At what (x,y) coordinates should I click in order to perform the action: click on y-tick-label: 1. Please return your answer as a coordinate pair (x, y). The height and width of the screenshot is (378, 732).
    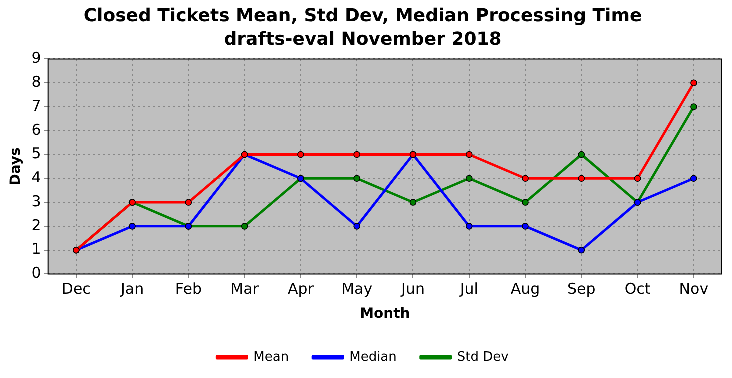
    Looking at the image, I should click on (37, 249).